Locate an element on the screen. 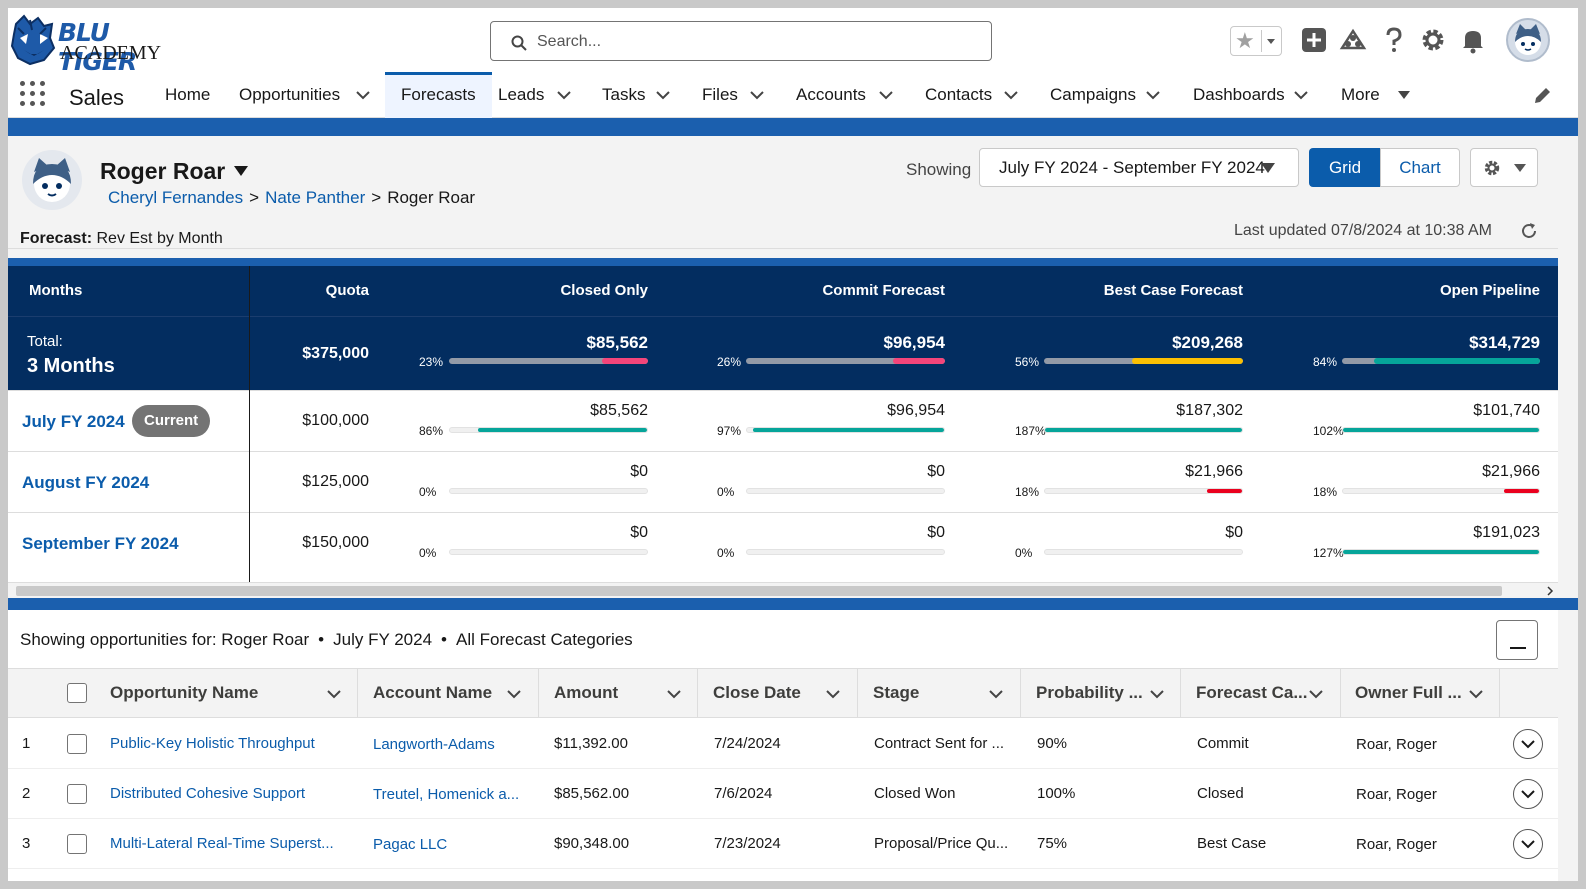 The height and width of the screenshot is (889, 1586). column-header-best-case-forecast: Best Case Forecast is located at coordinates (1173, 290).